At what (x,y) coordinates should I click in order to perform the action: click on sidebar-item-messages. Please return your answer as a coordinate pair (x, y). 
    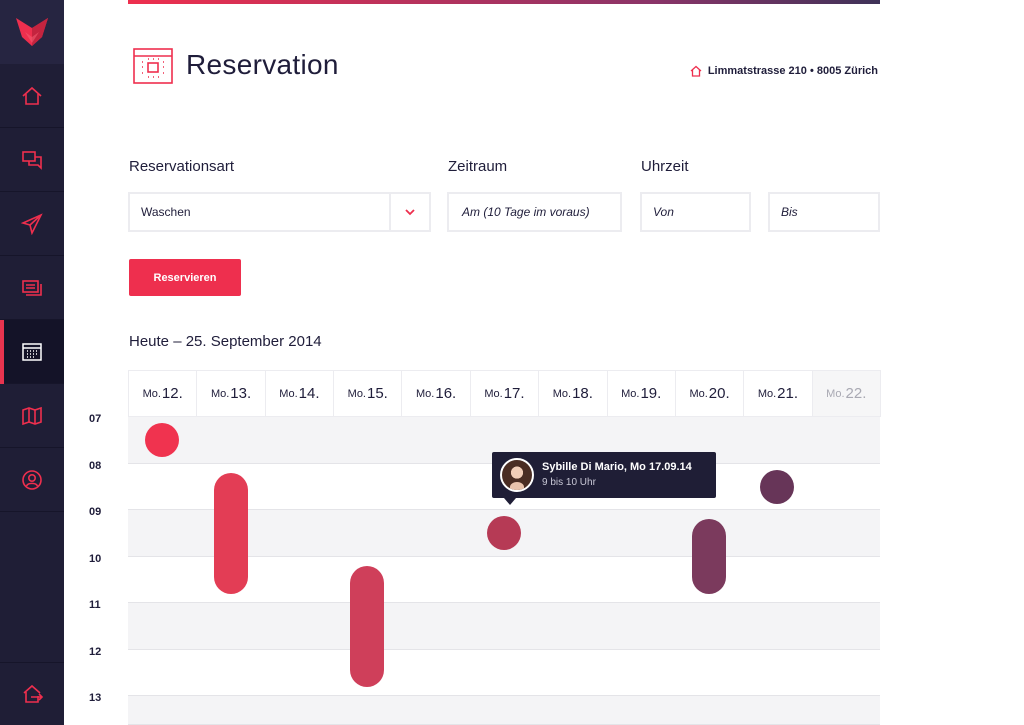
    Looking at the image, I should click on (32, 160).